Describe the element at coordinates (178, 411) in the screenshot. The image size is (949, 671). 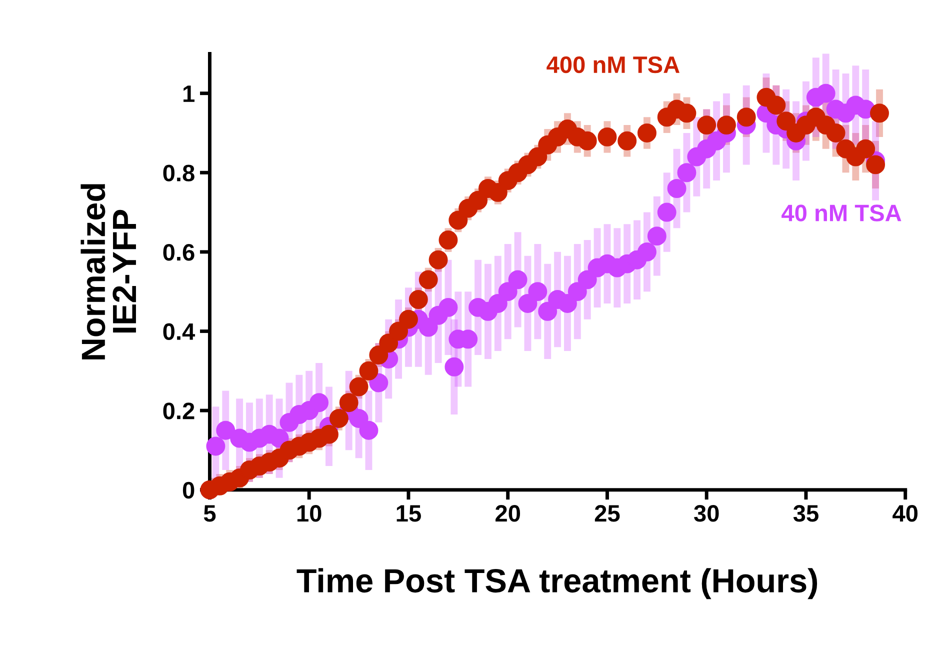
I see `y-tick-label: 0.2` at that location.